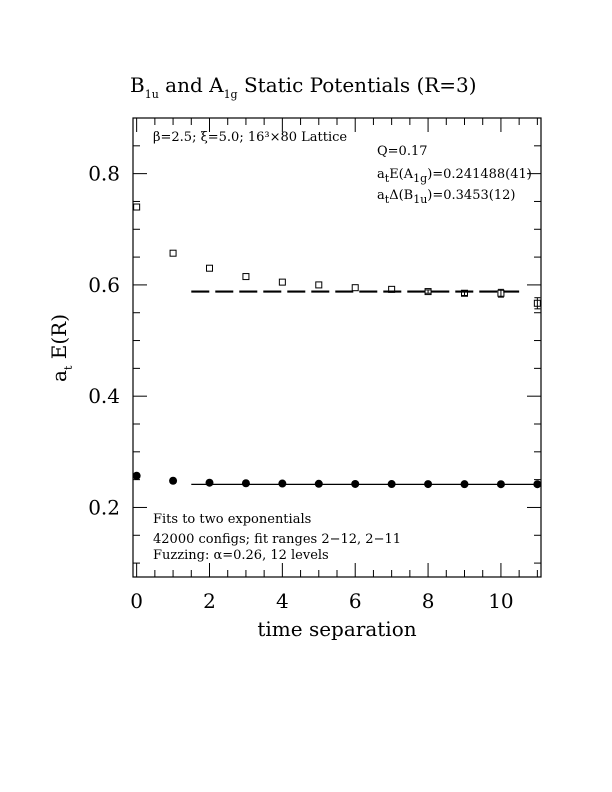  I want to click on lattice-params-text: β=2.5; ξ=5.0; 16³×80 Lattice, so click(250, 137).